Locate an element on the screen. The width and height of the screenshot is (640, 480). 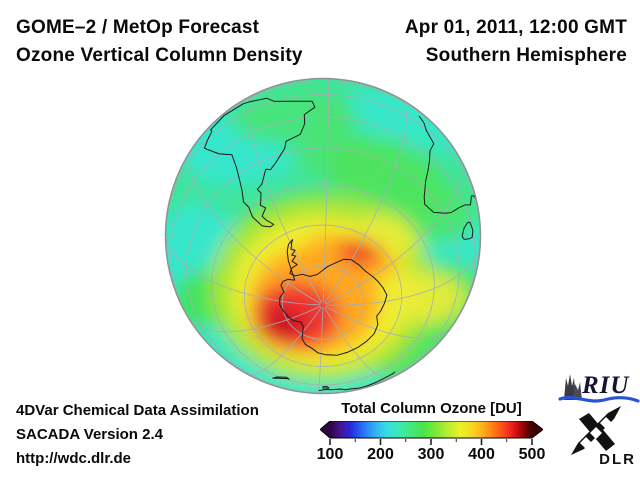
colorbar-gradient is located at coordinates (431, 433).